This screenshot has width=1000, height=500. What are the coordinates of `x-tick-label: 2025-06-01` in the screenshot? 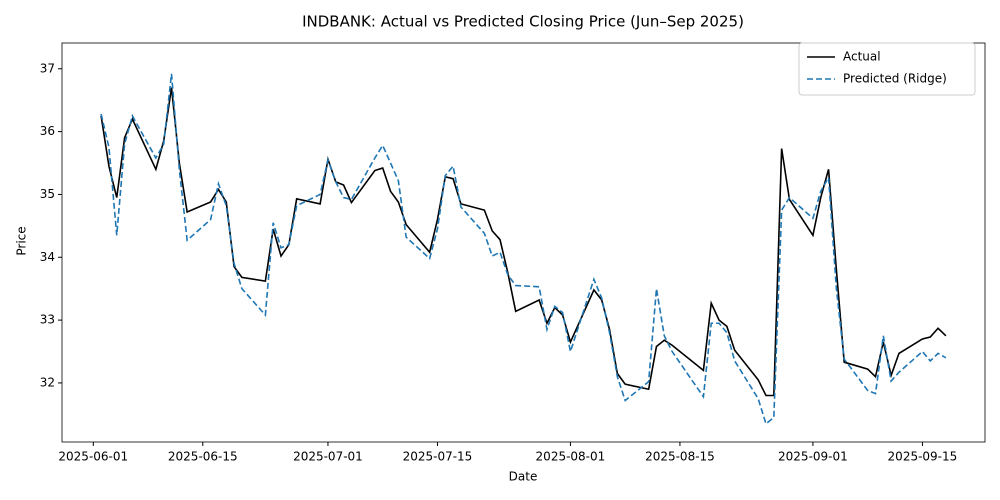 It's located at (93, 457).